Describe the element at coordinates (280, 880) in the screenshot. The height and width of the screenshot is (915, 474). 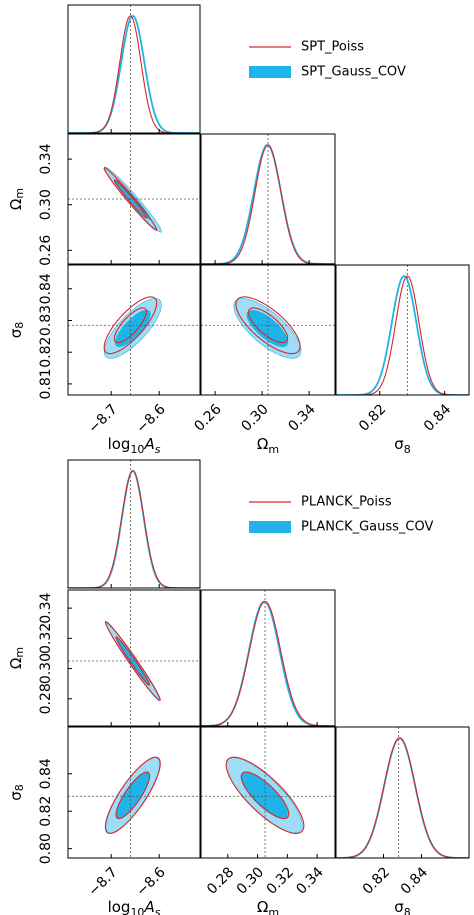
I see `x-tick-label: 0.32` at that location.